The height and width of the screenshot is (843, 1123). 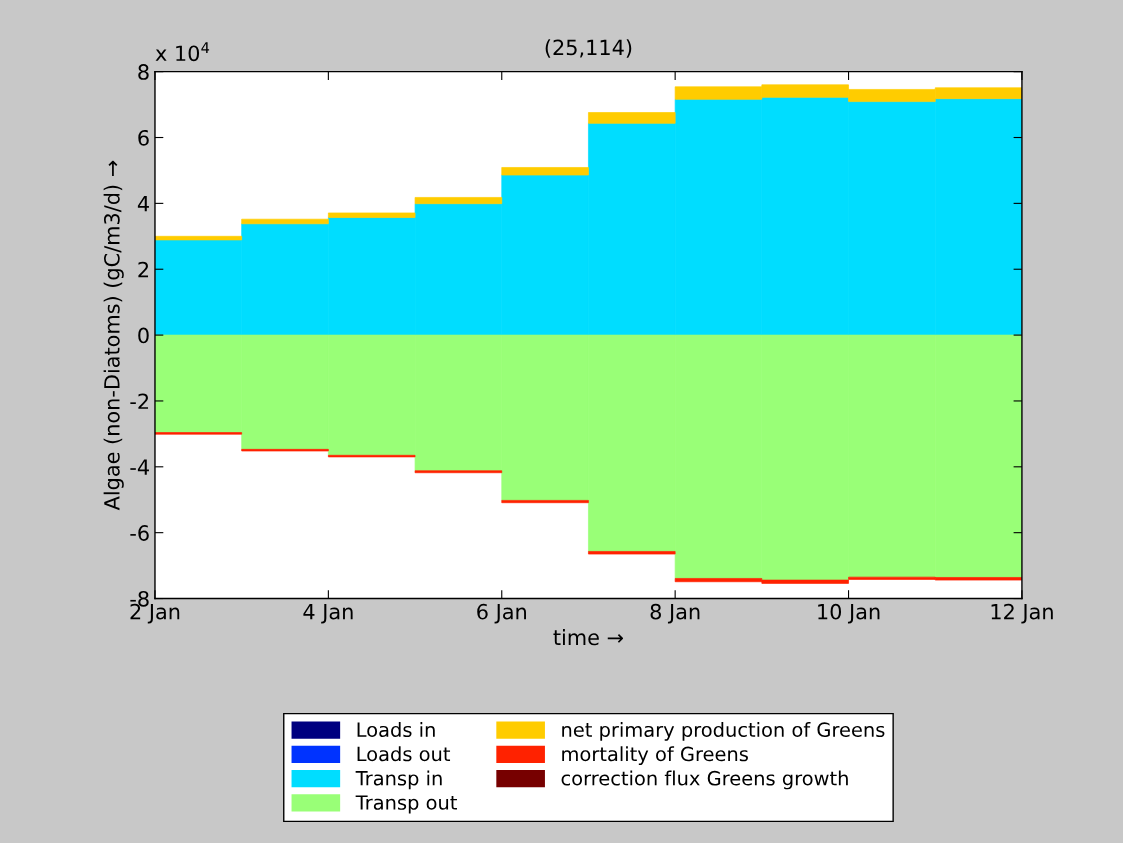 I want to click on y-tick-label: -4, so click(x=139, y=467).